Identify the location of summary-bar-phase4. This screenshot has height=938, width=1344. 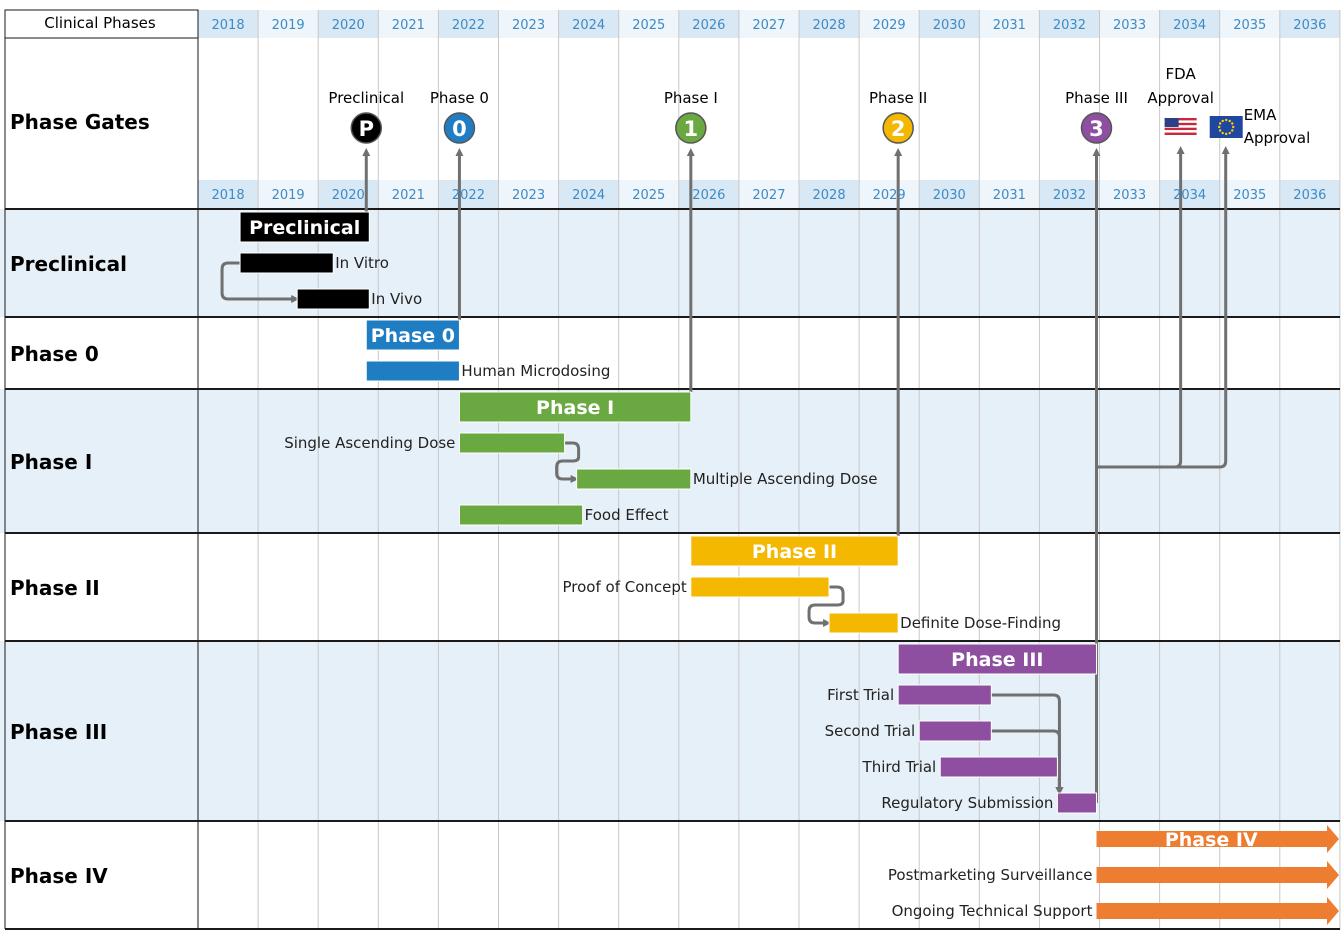
(1217, 839).